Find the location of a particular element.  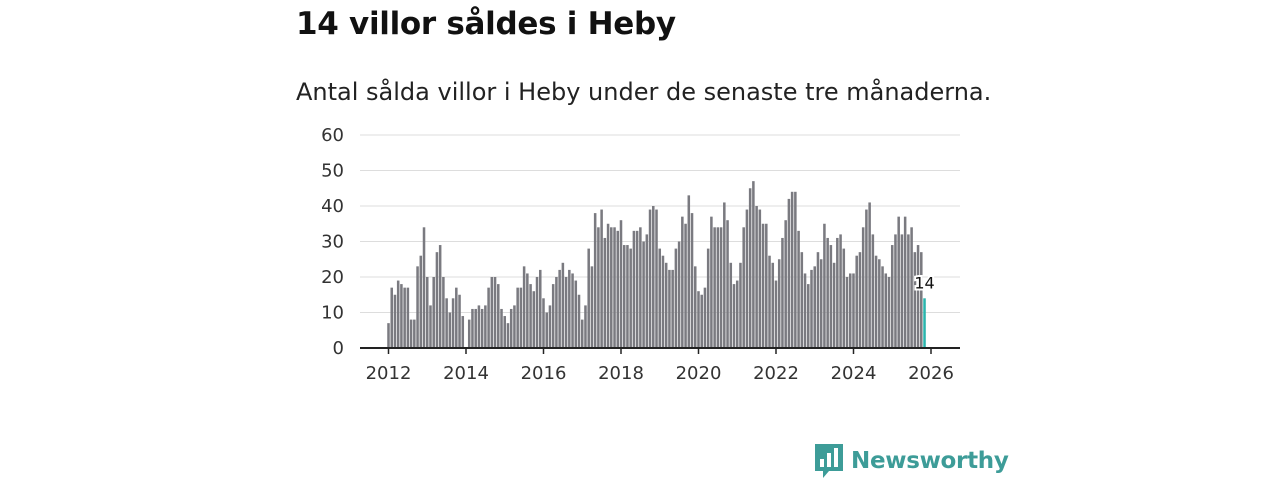

data-label: 14 is located at coordinates (924, 282).